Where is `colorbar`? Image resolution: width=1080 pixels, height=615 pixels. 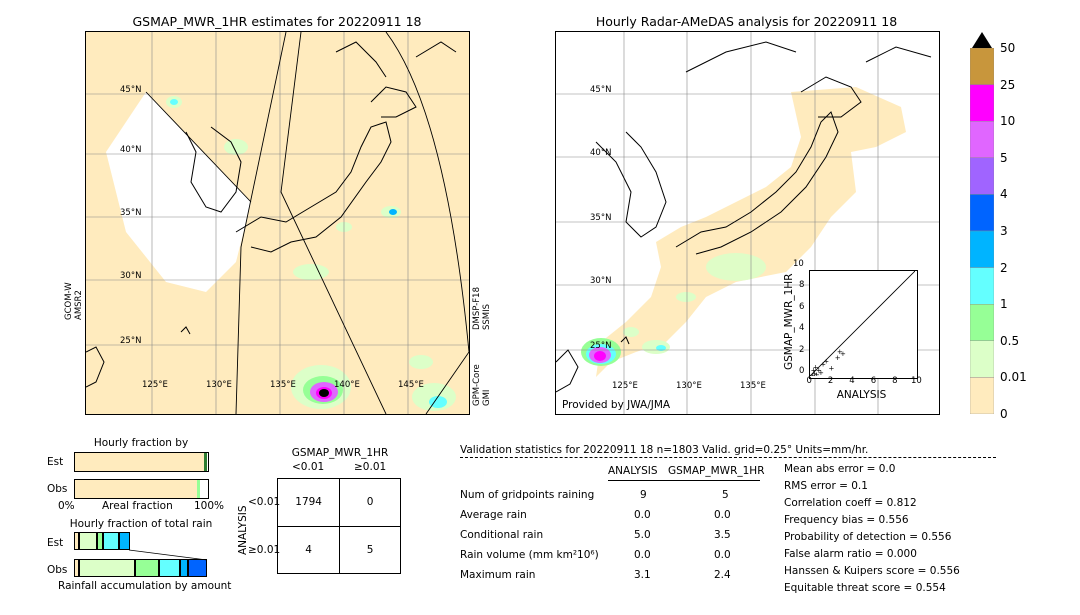
colorbar is located at coordinates (982, 222).